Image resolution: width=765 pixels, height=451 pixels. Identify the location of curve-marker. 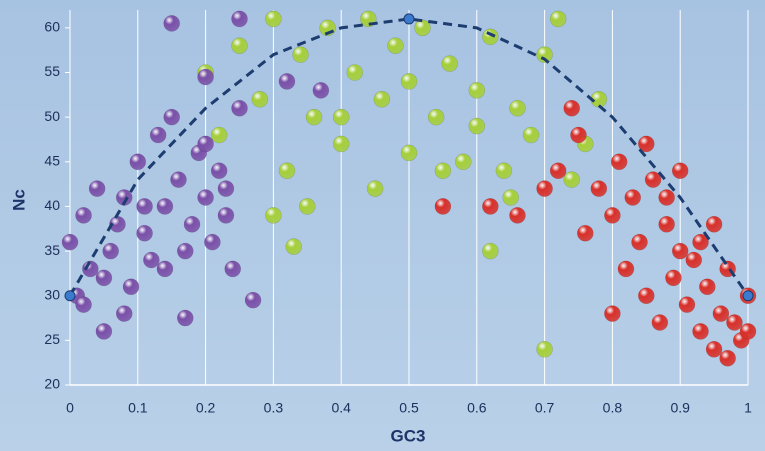
(70, 296).